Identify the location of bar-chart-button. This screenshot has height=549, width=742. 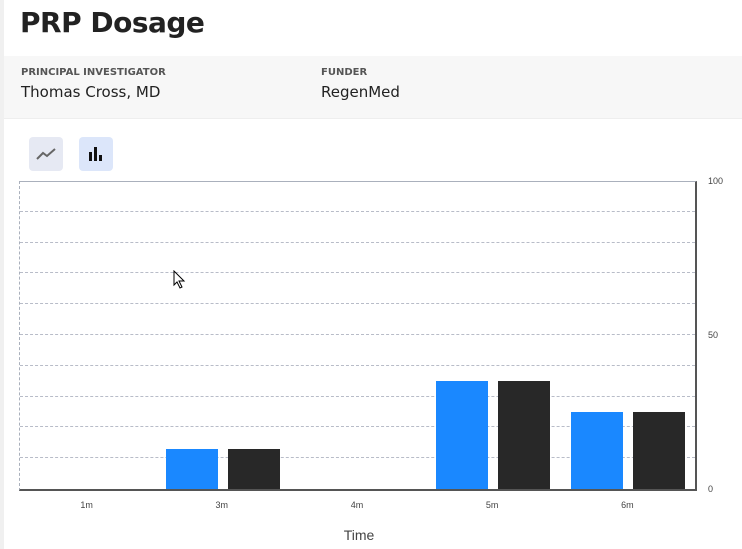
(96, 154).